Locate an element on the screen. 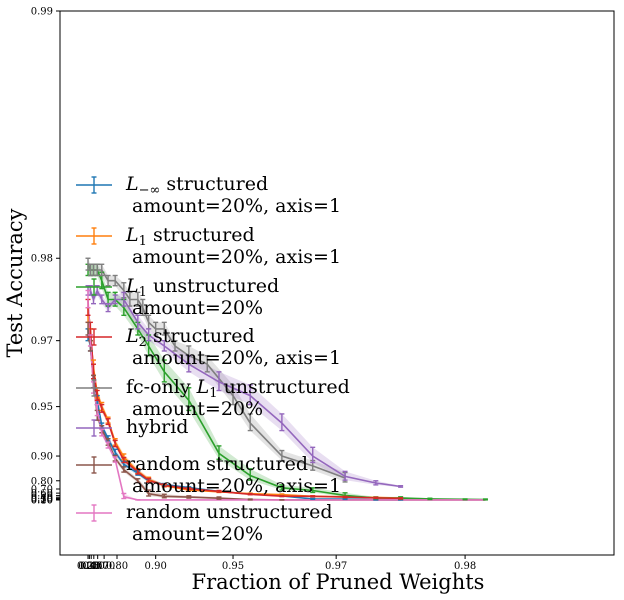  x-tick-label: 0.95 is located at coordinates (233, 566).